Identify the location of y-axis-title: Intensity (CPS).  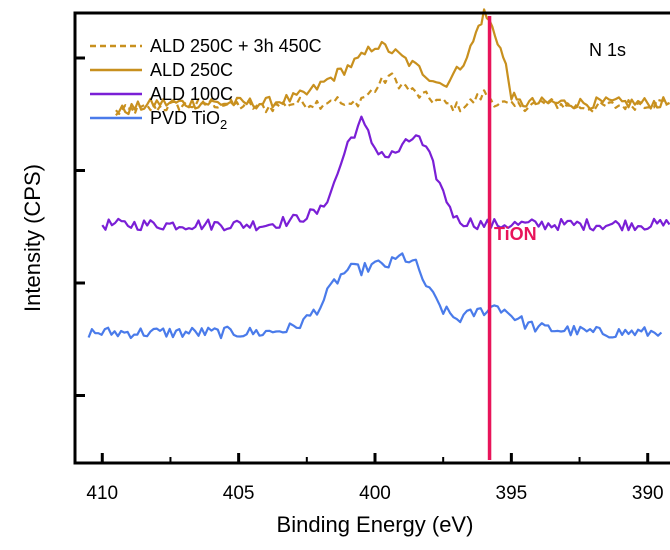
(32, 238).